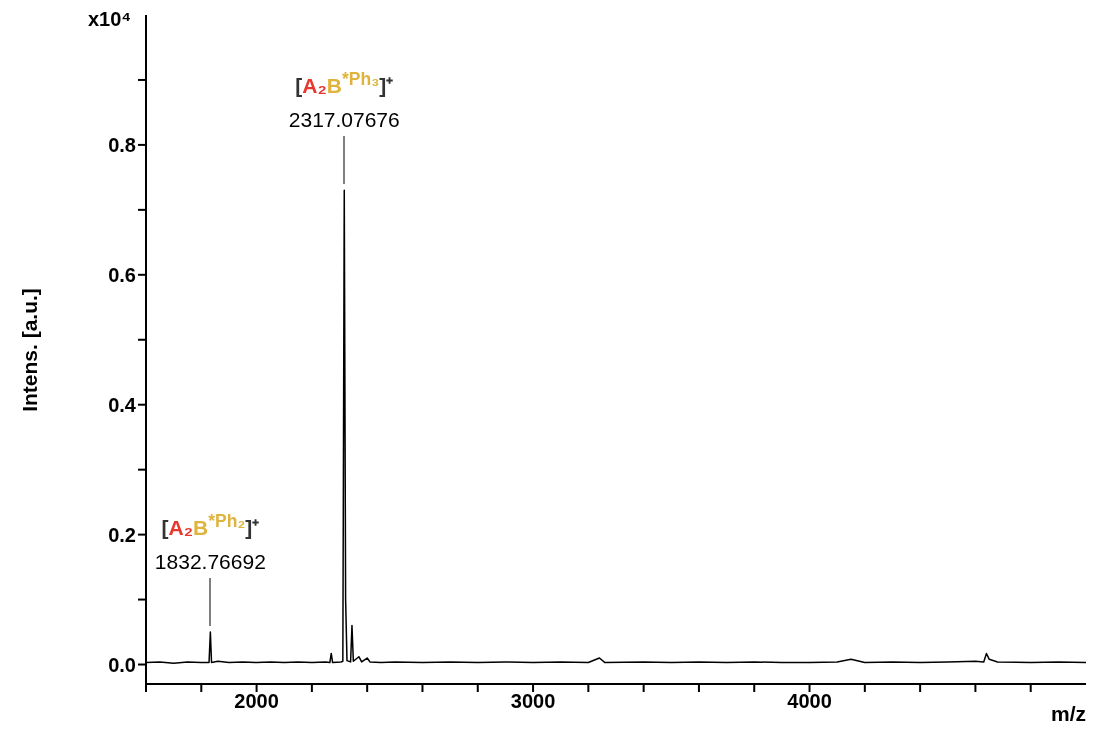  I want to click on annotation: [A₂B$^{*Ph₃}$]⁺, so click(344, 83).